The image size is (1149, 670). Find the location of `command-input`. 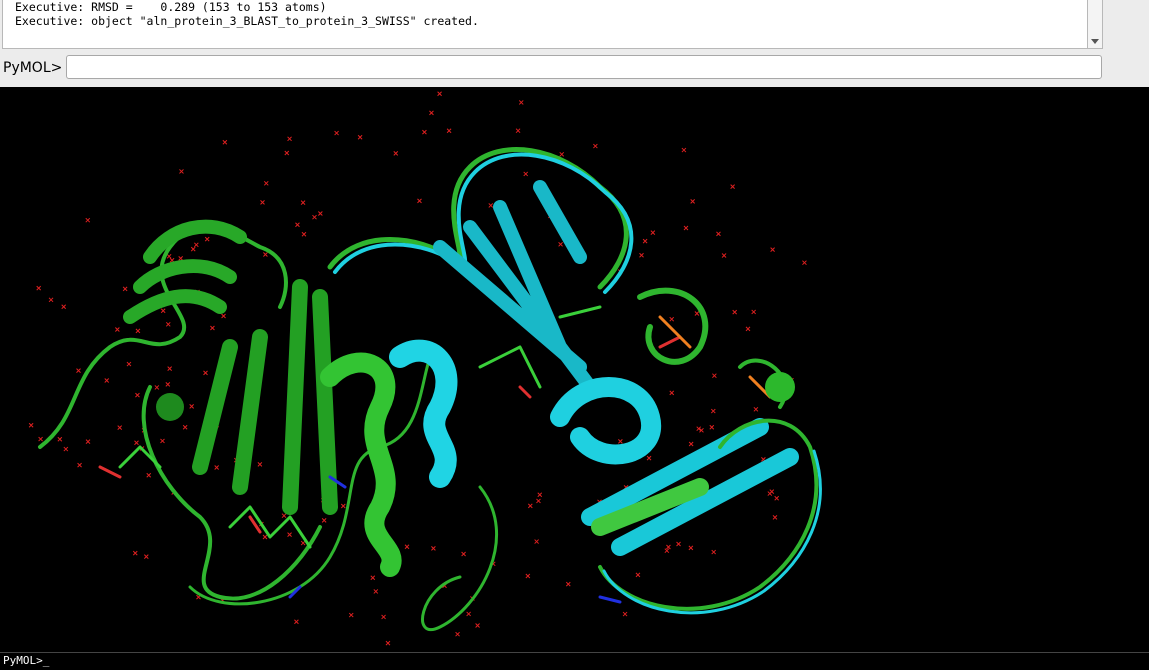

command-input is located at coordinates (584, 67).